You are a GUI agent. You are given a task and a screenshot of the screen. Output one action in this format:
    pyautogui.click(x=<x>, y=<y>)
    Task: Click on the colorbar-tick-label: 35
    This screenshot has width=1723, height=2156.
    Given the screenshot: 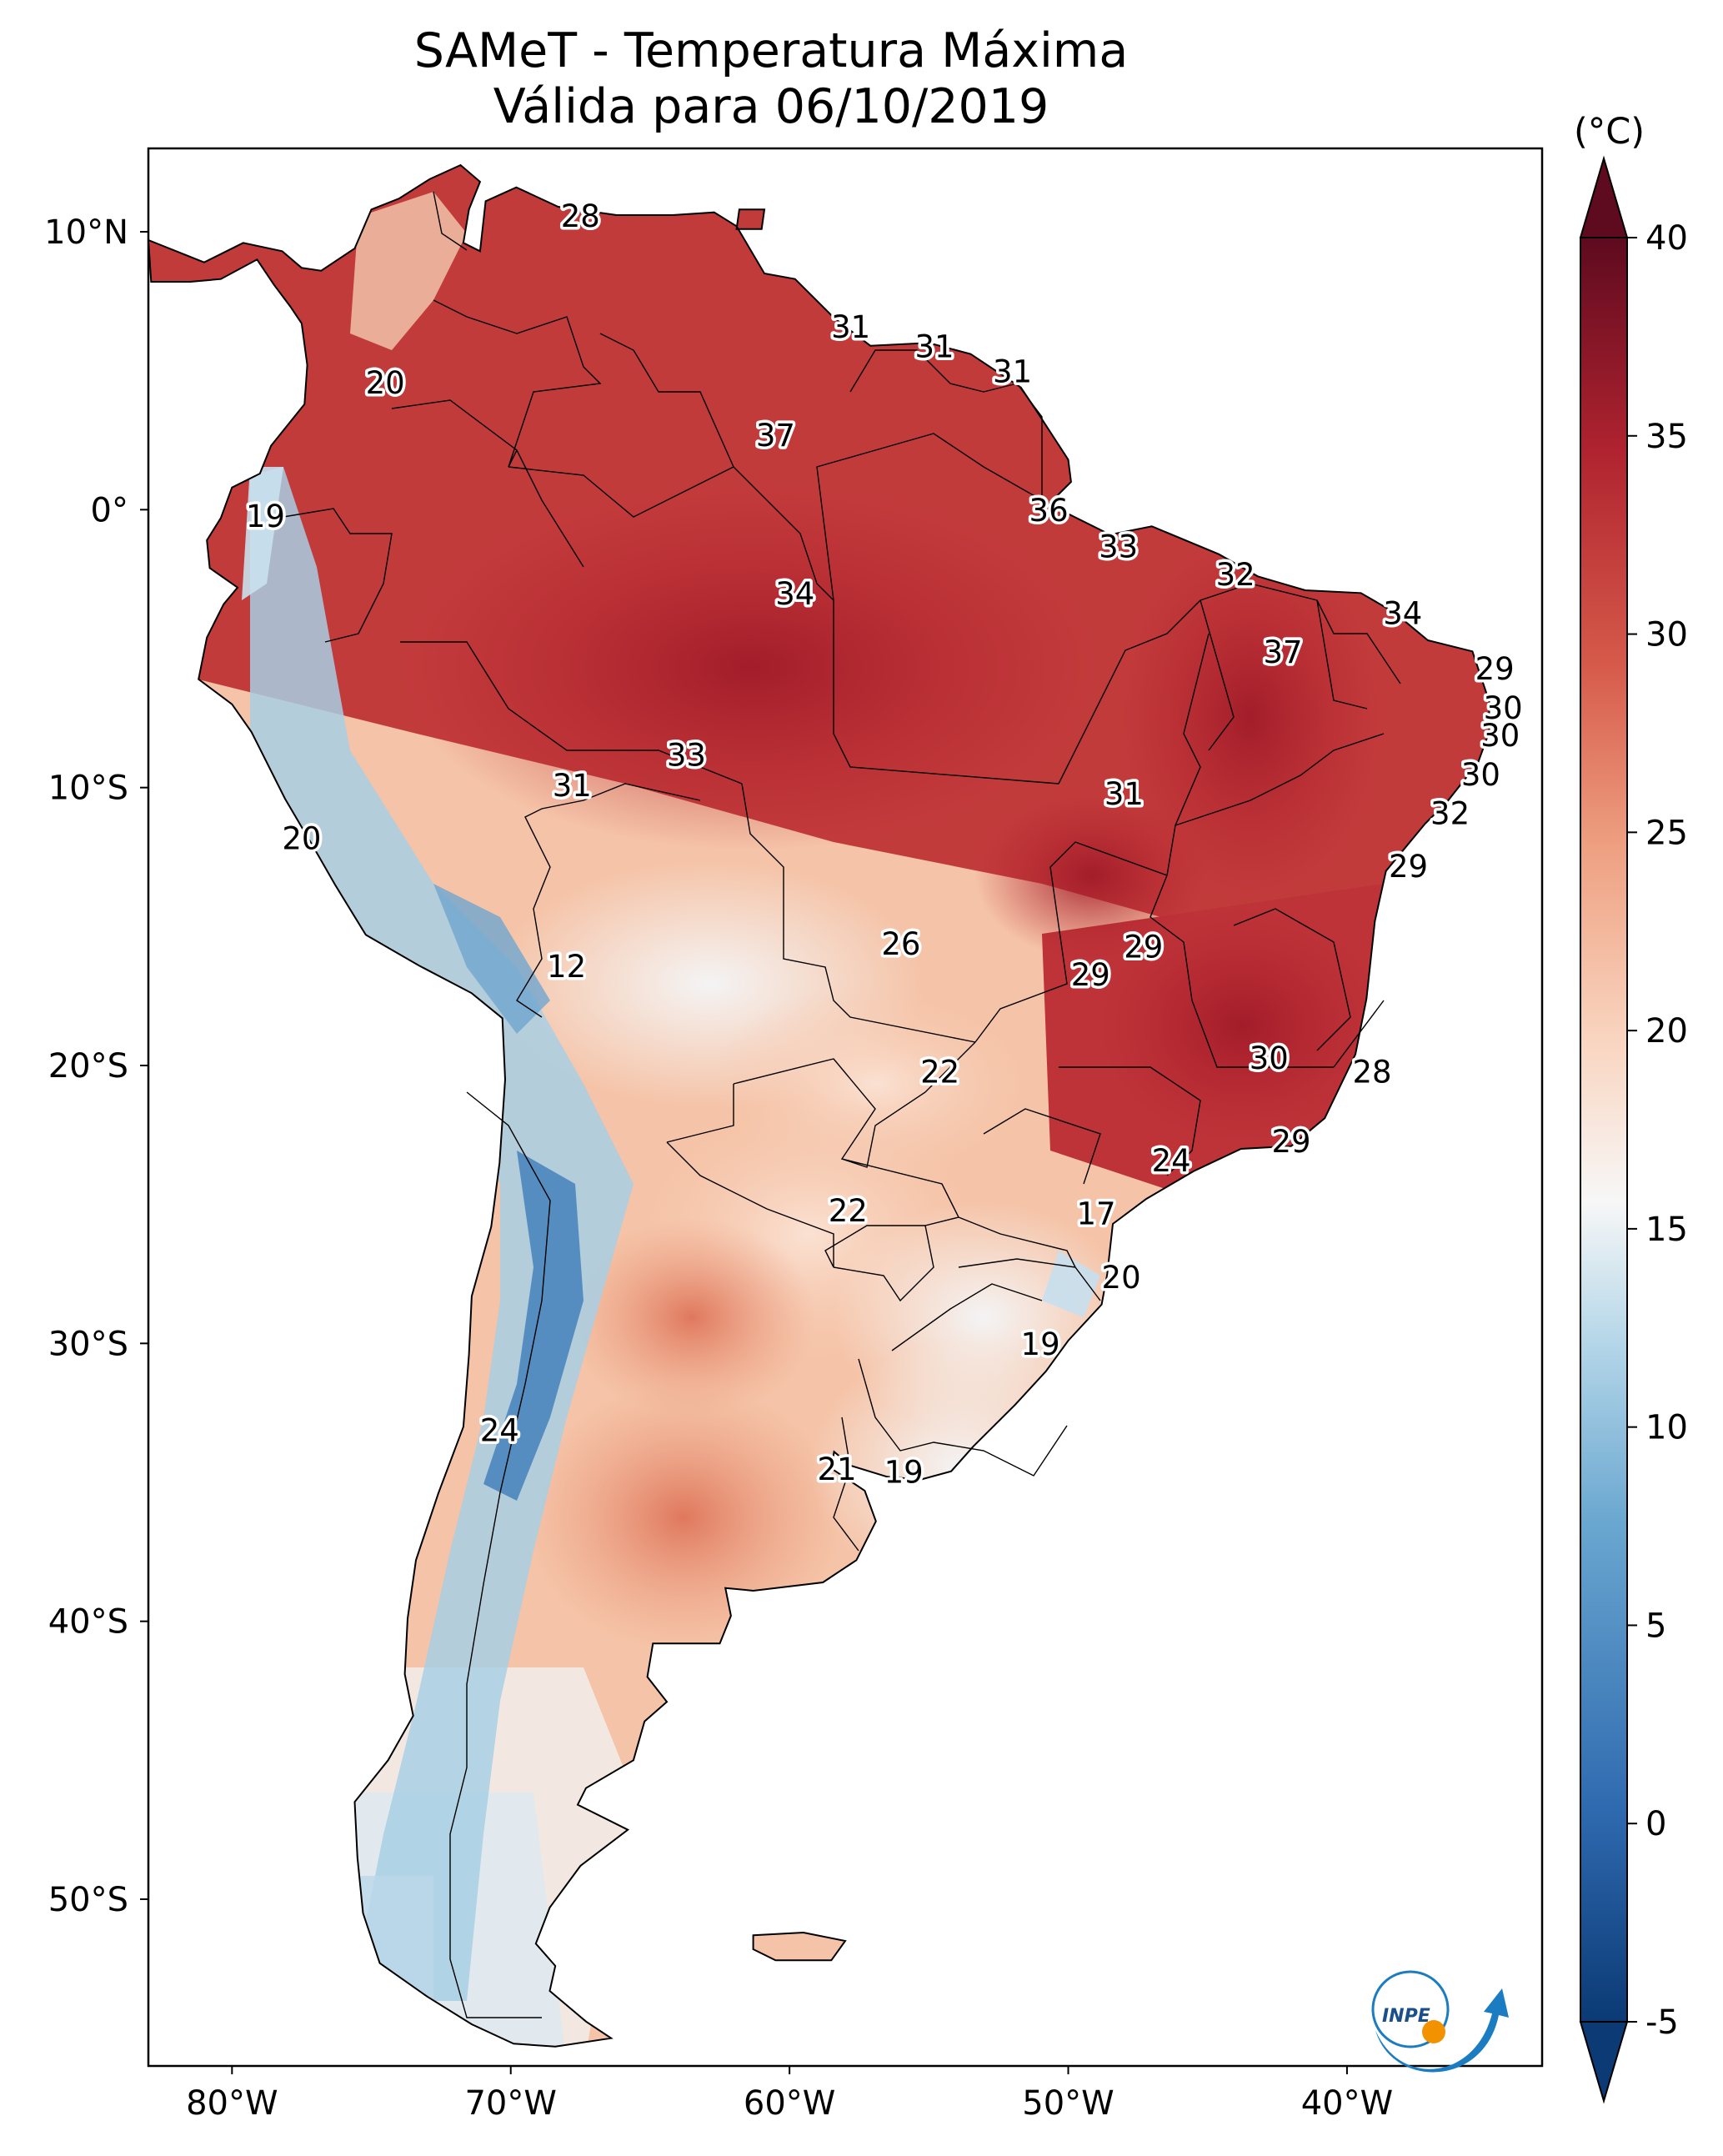 What is the action you would take?
    pyautogui.click(x=1666, y=437)
    